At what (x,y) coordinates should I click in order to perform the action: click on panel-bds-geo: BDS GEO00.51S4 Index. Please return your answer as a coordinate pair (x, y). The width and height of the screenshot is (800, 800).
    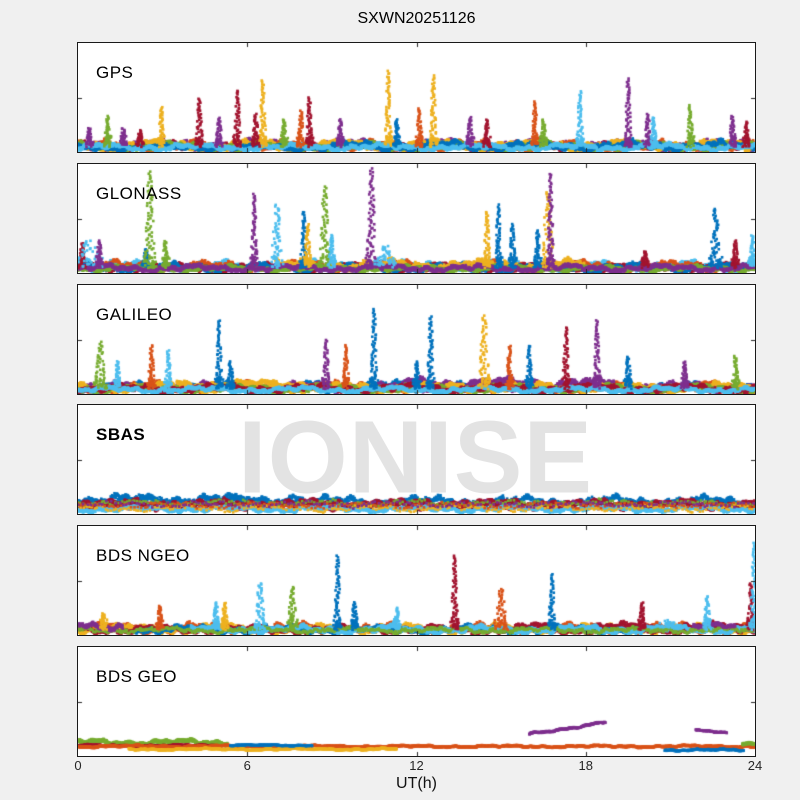
    Looking at the image, I should click on (416, 701).